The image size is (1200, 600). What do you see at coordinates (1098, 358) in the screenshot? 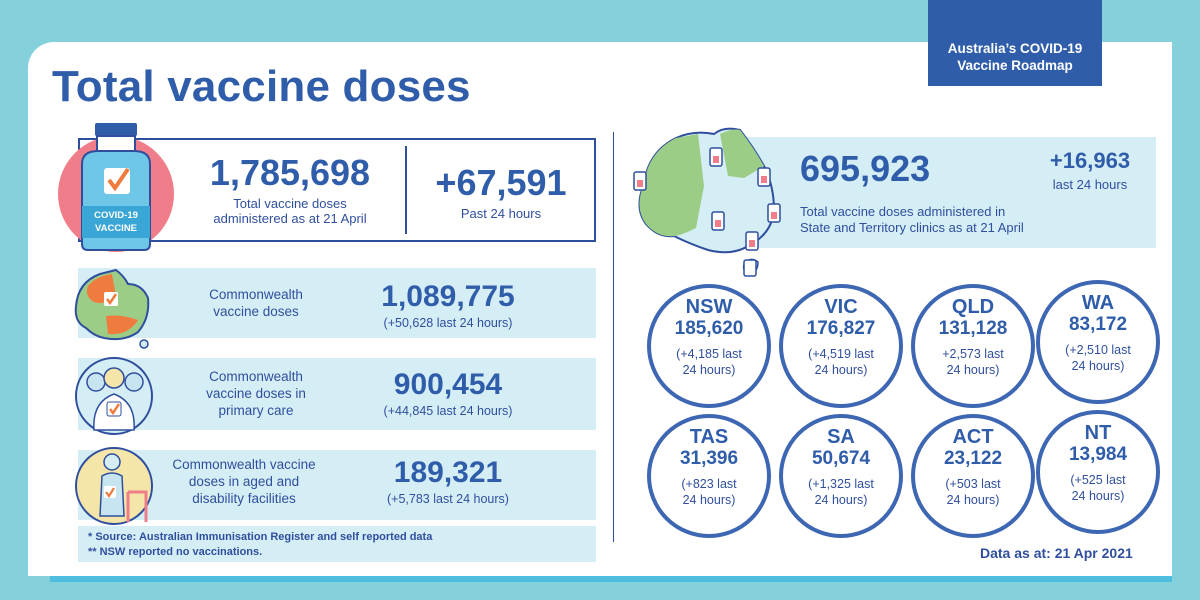
I see `state-change: (+2,510 last 24 hours)` at bounding box center [1098, 358].